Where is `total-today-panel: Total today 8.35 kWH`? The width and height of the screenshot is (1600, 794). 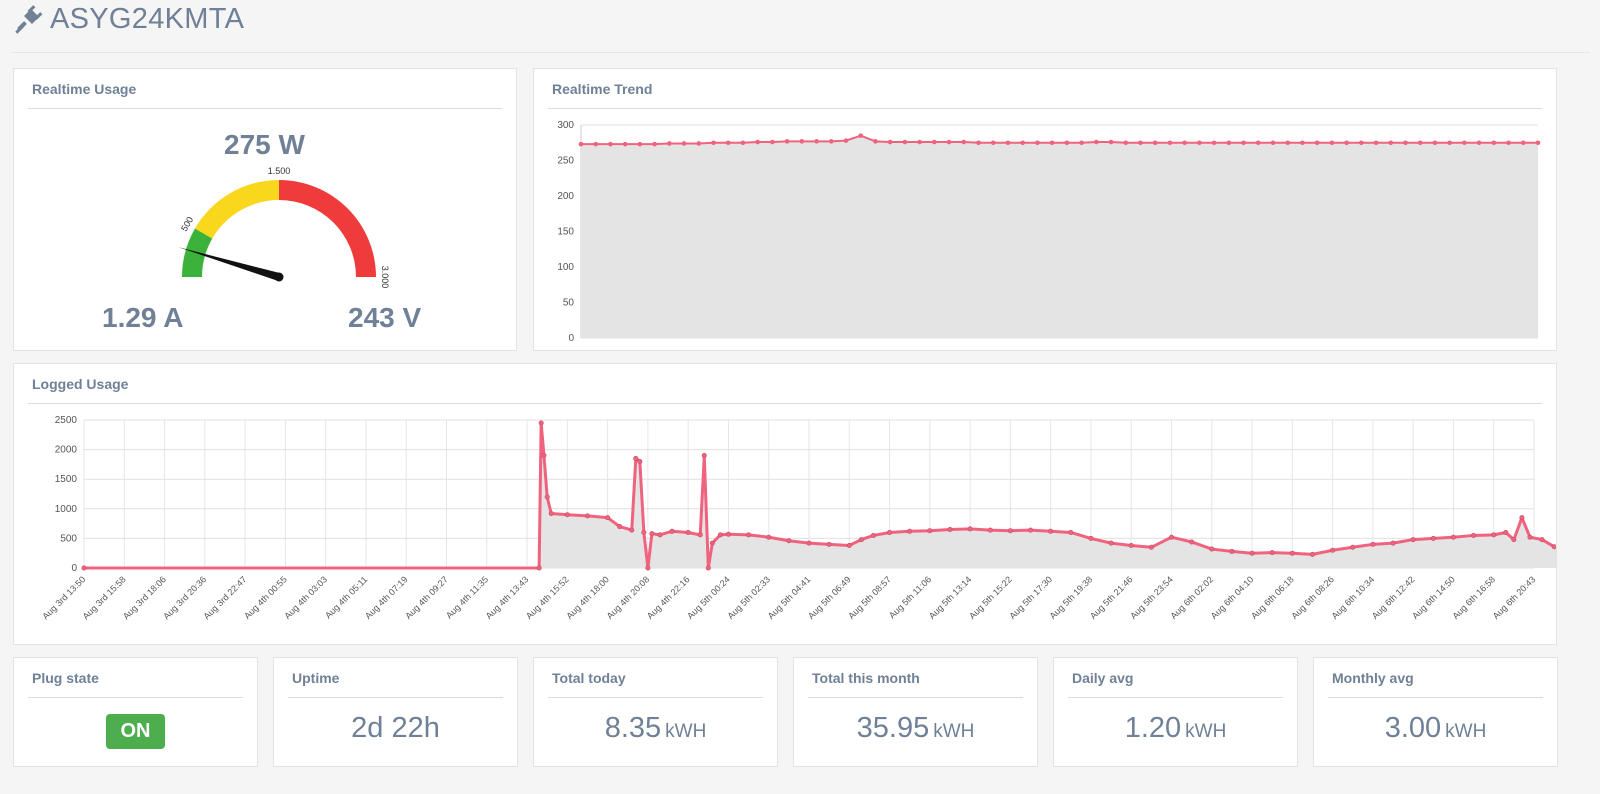
total-today-panel: Total today 8.35 kWH is located at coordinates (655, 712).